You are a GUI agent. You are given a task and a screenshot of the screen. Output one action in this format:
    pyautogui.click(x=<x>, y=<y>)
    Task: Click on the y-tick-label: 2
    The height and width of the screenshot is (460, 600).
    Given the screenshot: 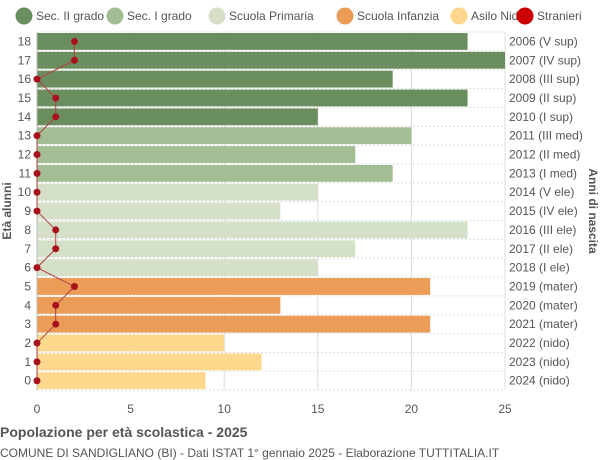 What is the action you would take?
    pyautogui.click(x=27, y=343)
    